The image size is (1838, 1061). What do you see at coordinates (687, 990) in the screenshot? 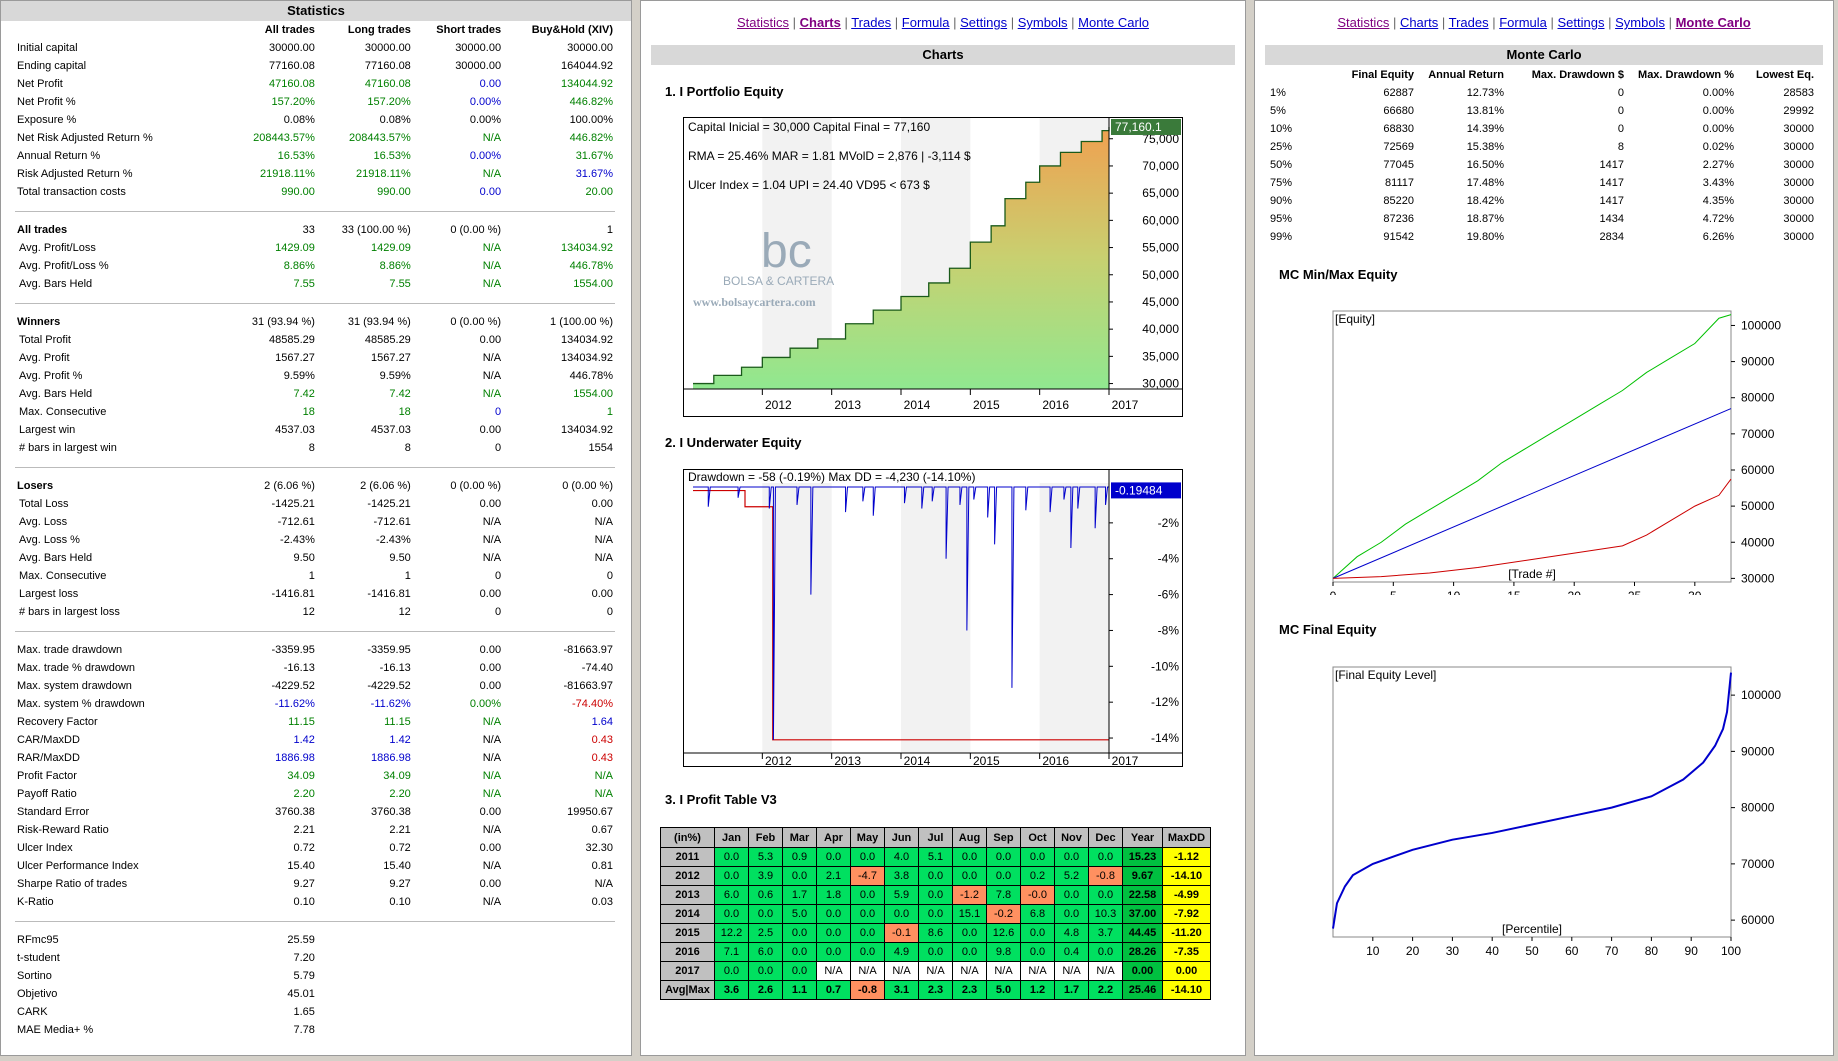
I see `profit-row-label: Avg|Max` at bounding box center [687, 990].